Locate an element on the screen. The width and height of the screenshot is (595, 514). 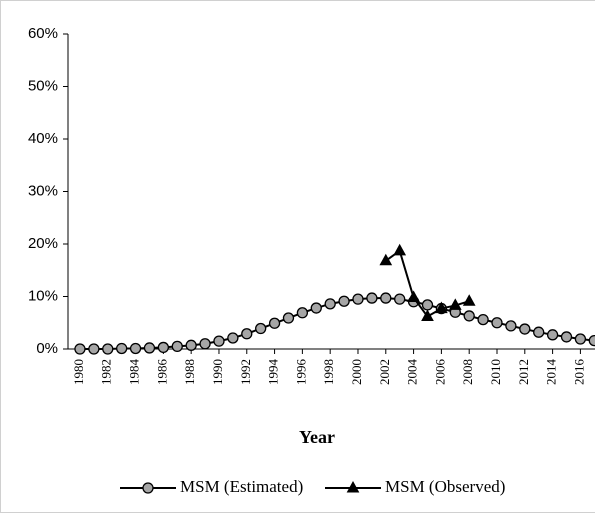
y-tick-label: 50% is located at coordinates (43, 85).